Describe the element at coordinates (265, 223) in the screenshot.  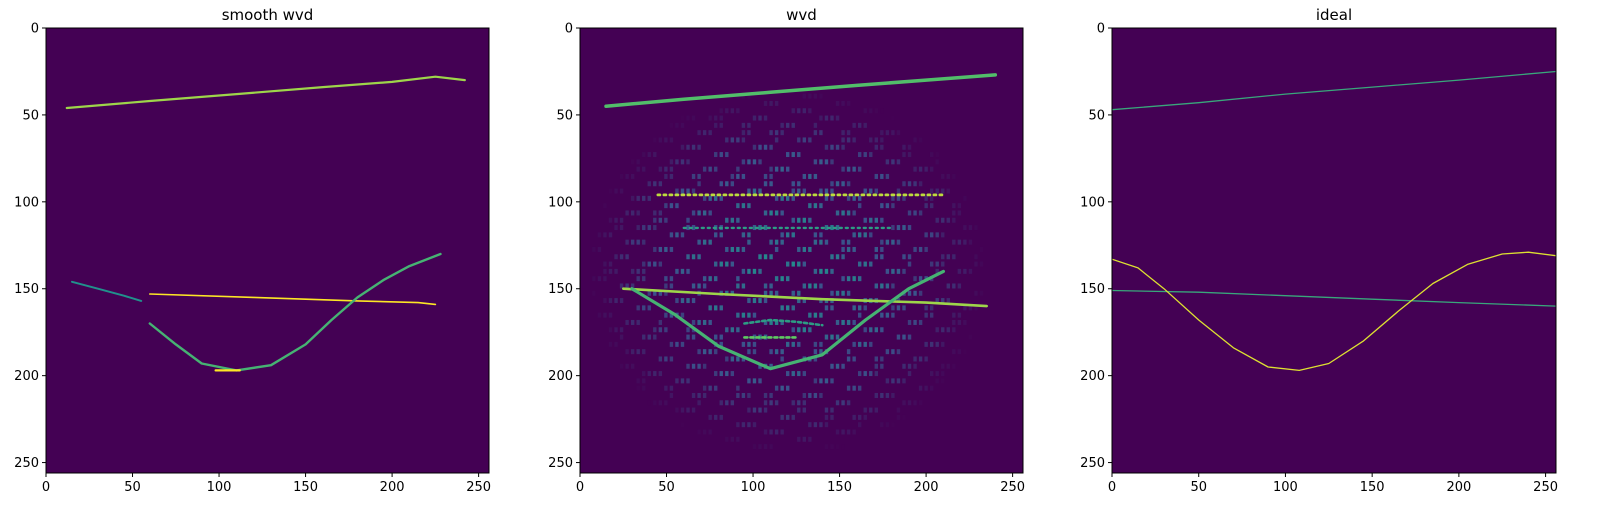
I see `heatmap-image` at that location.